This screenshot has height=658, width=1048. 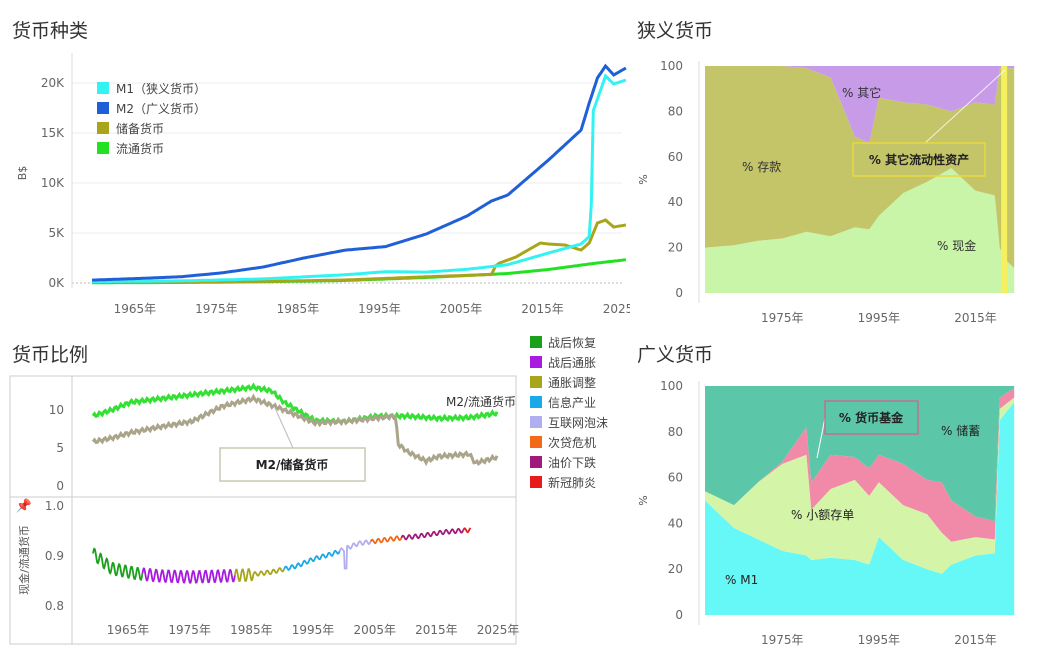 I want to click on era-label-0: 战后恢复, so click(x=572, y=343).